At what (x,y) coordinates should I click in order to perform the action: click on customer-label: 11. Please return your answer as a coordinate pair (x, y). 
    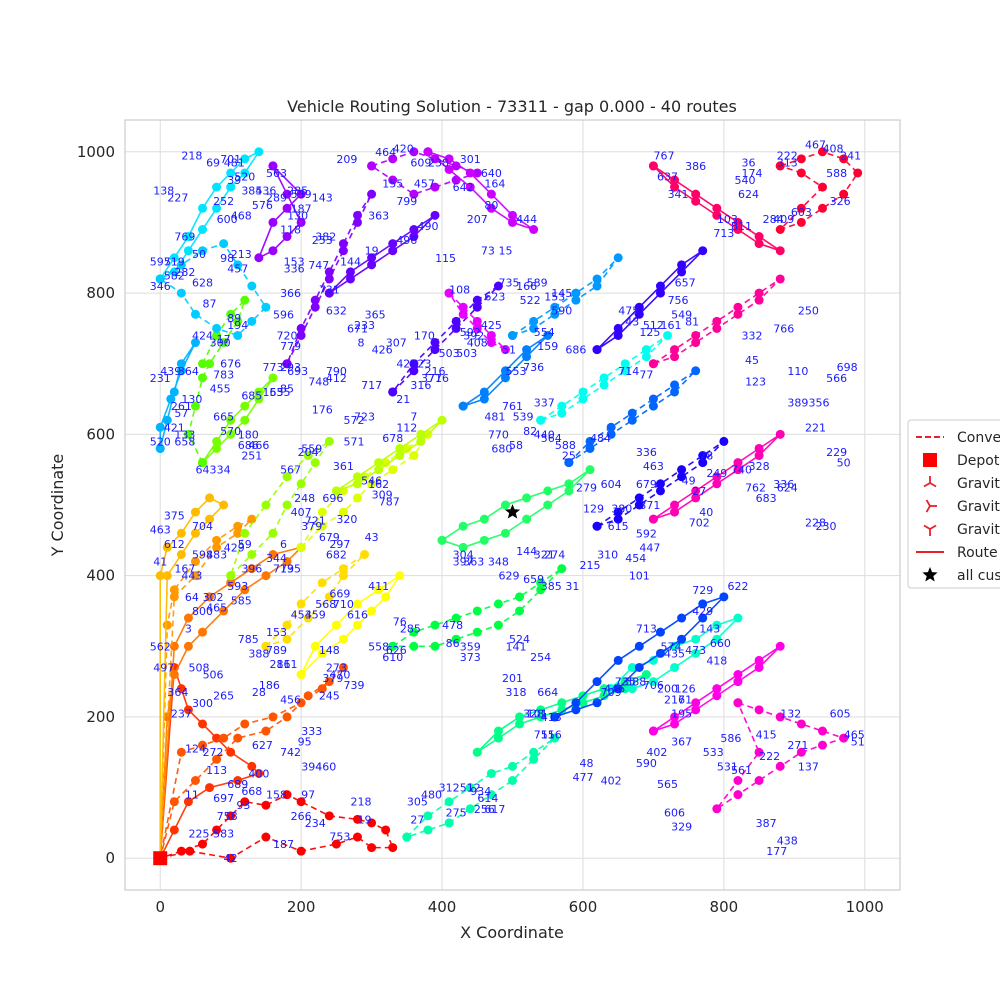
    Looking at the image, I should click on (192, 795).